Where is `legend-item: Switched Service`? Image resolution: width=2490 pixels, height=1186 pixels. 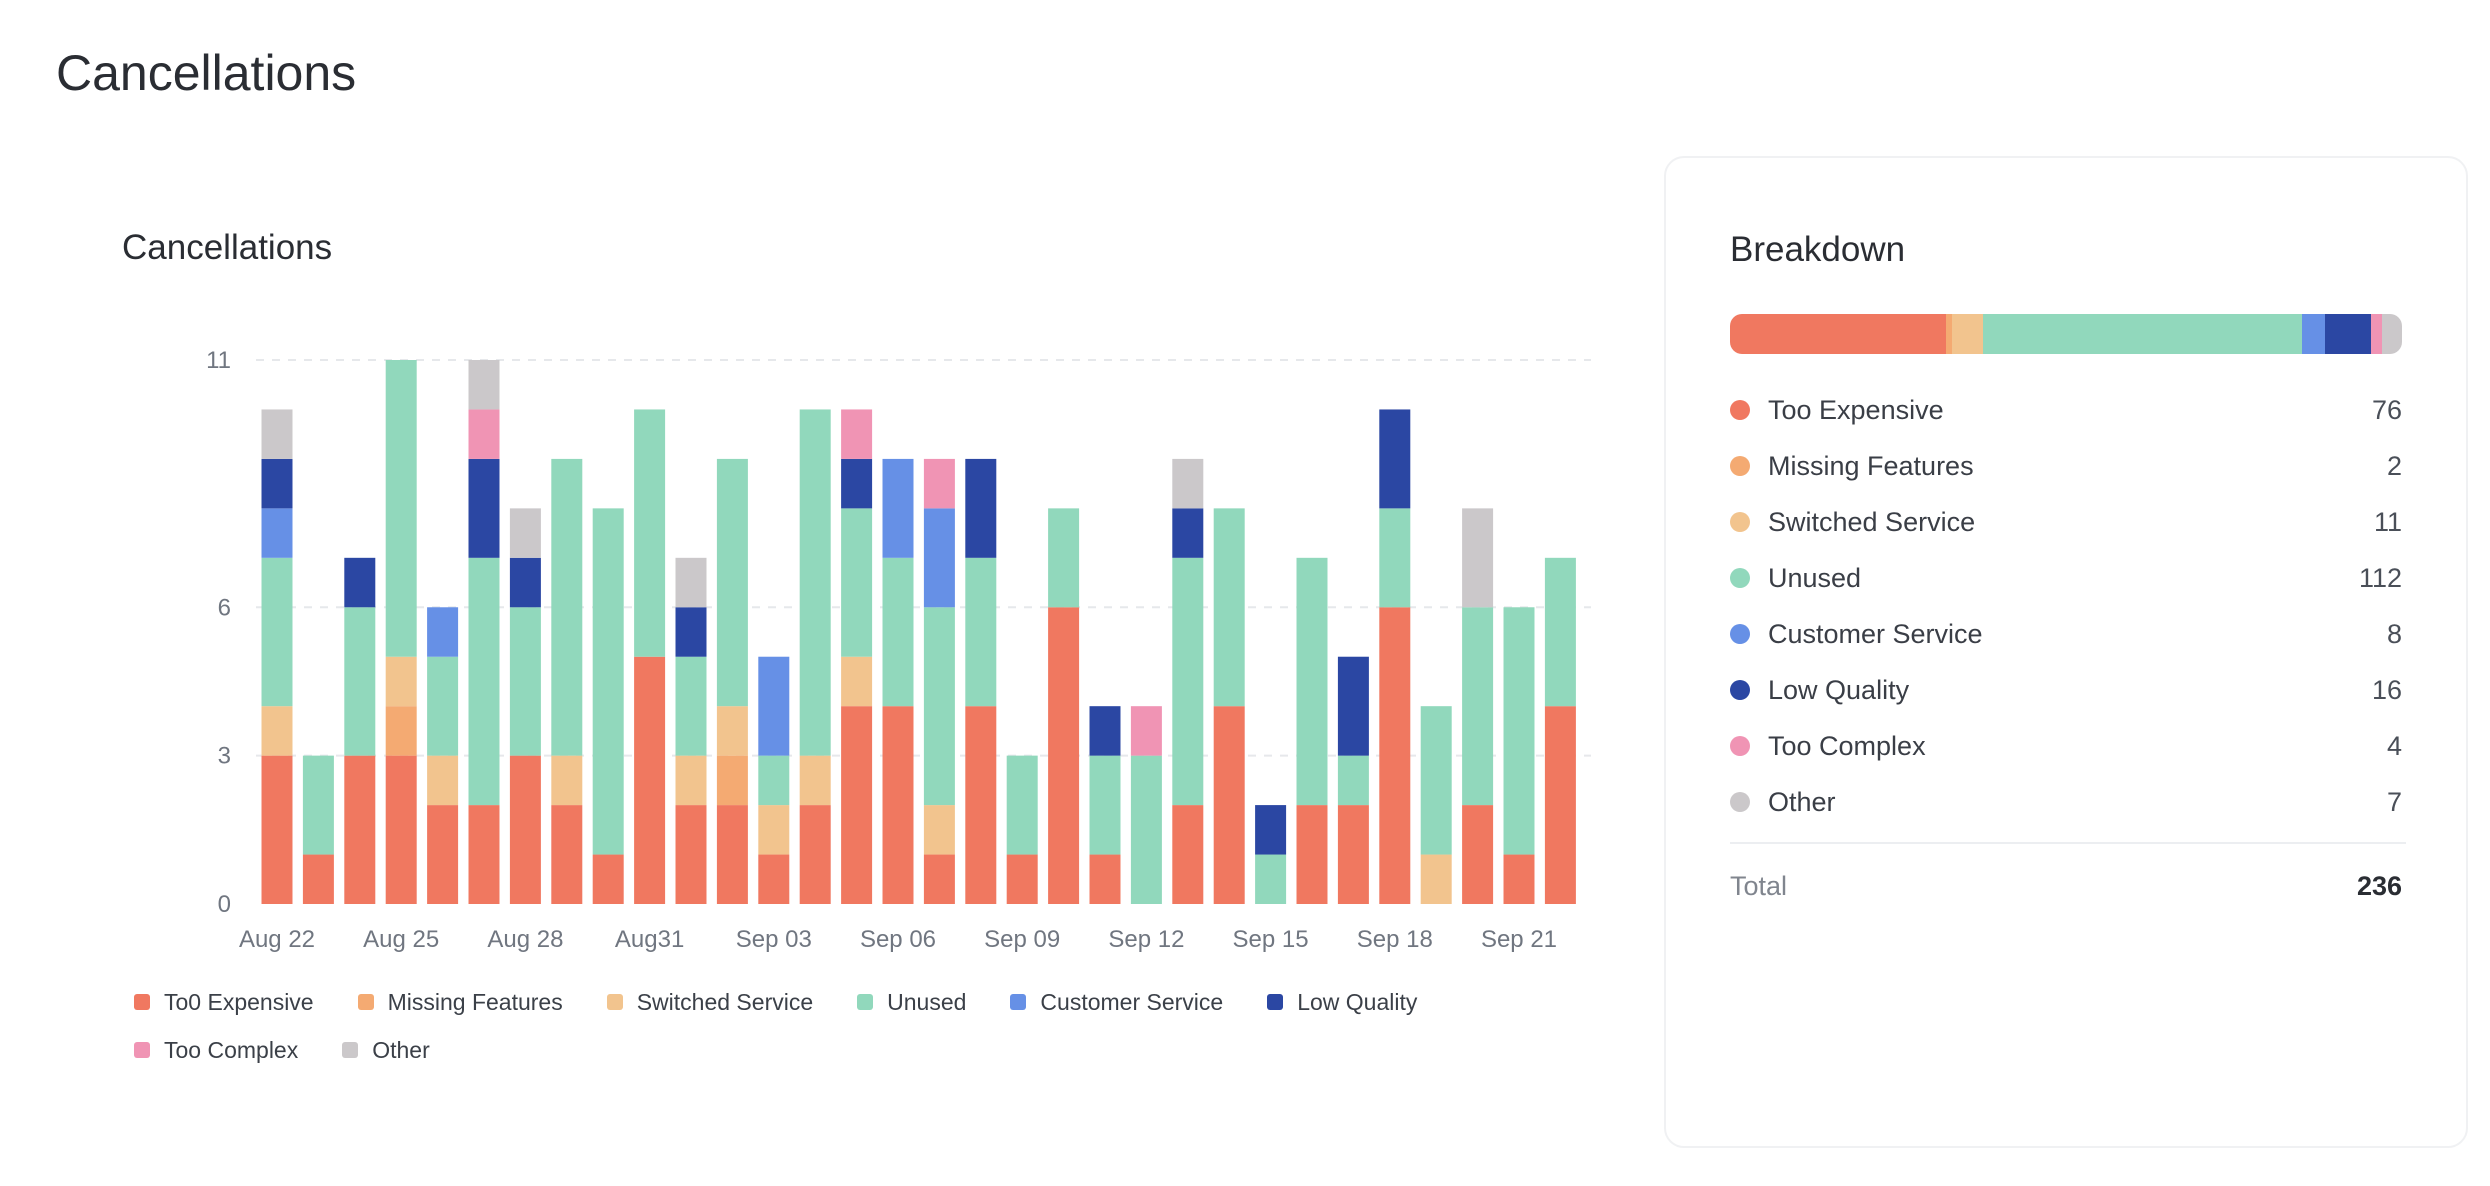 legend-item: Switched Service is located at coordinates (709, 1002).